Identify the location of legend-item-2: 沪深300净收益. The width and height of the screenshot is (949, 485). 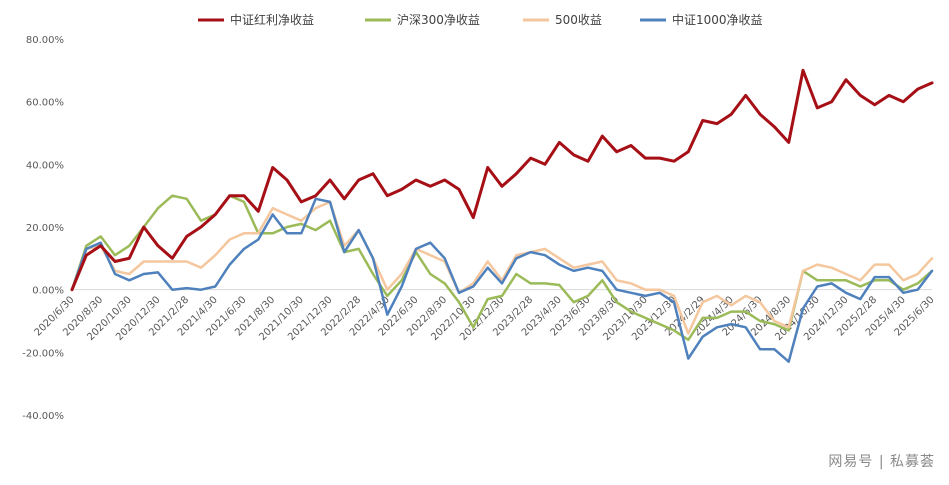
(422, 20).